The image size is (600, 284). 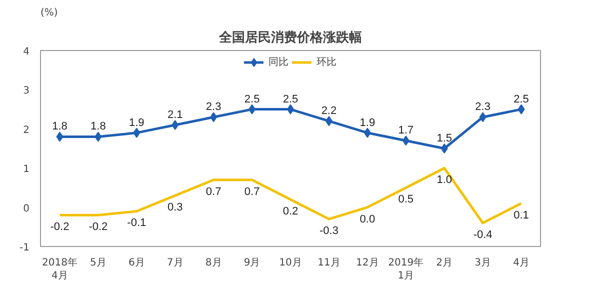 I want to click on chart-title: 全国居民消费价格涨跌幅, so click(x=290, y=38).